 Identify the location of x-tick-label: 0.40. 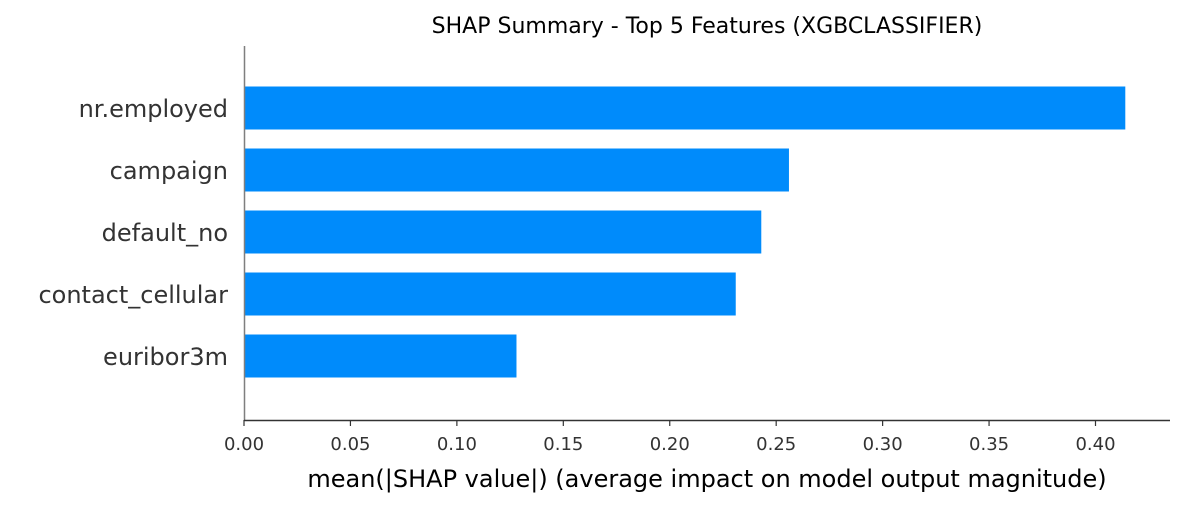
(1095, 444).